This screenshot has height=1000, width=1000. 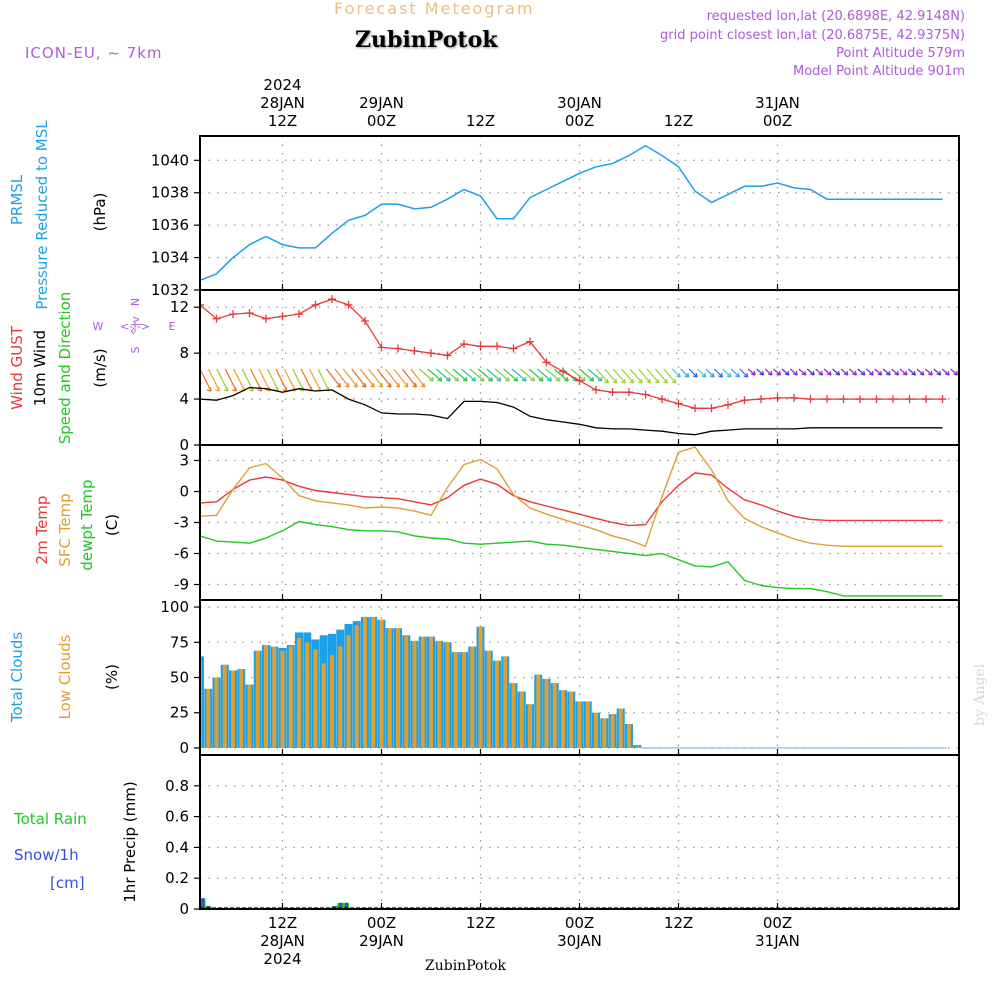 What do you see at coordinates (17, 199) in the screenshot?
I see `label-prmsl: PRMSL` at bounding box center [17, 199].